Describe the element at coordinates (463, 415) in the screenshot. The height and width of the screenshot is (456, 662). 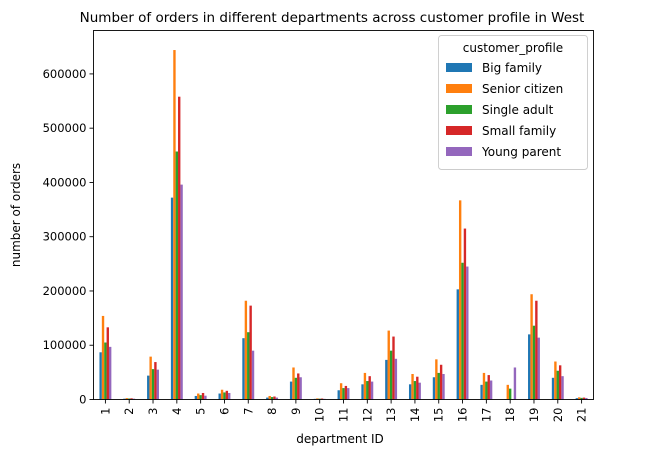
I see `x-tick-label: 16` at that location.